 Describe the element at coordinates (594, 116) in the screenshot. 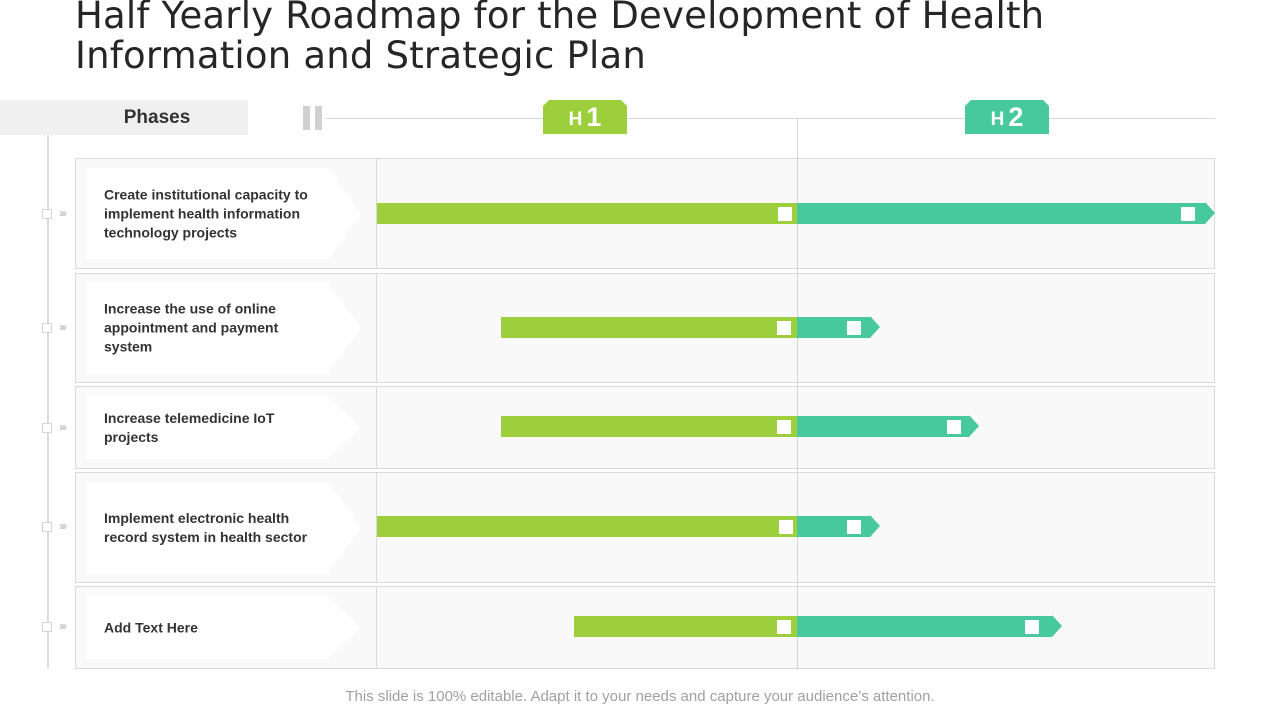

I see `h1-tab-number: 1` at that location.